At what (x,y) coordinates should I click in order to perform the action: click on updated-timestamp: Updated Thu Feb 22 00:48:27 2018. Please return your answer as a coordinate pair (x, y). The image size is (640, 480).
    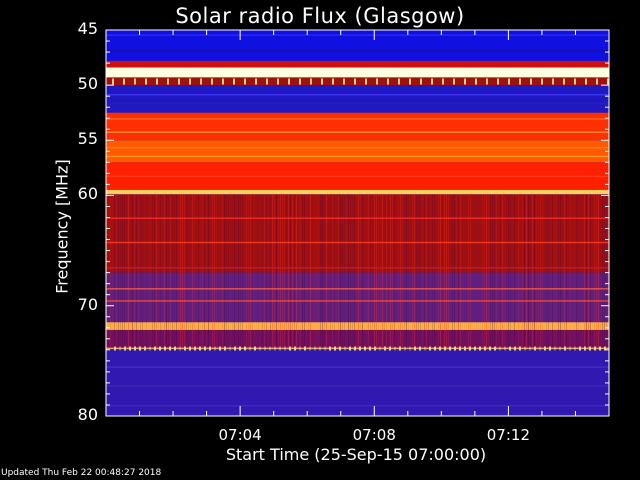
    Looking at the image, I should click on (81, 473).